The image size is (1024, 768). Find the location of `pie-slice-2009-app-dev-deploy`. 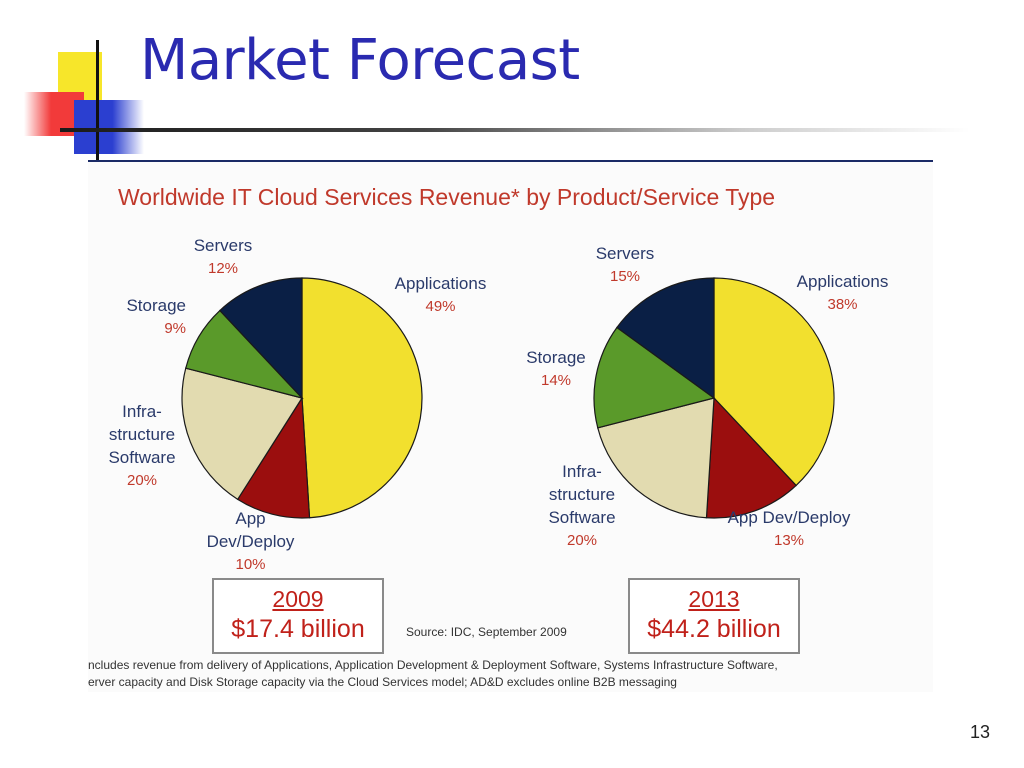

pie-slice-2009-app-dev-deploy is located at coordinates (273, 457).